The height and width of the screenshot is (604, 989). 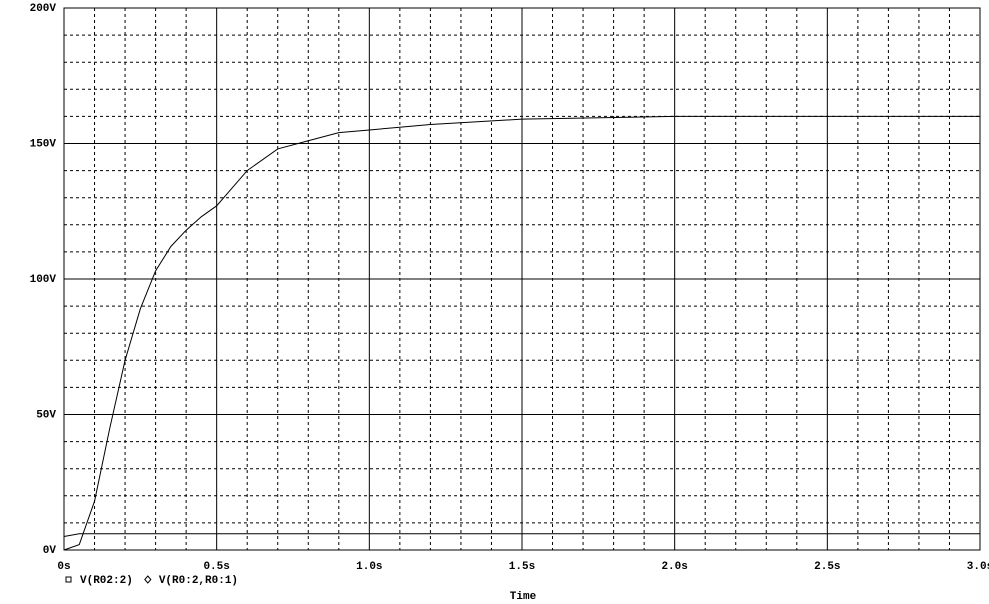 I want to click on legend-item: V(R02:2), so click(x=99, y=581).